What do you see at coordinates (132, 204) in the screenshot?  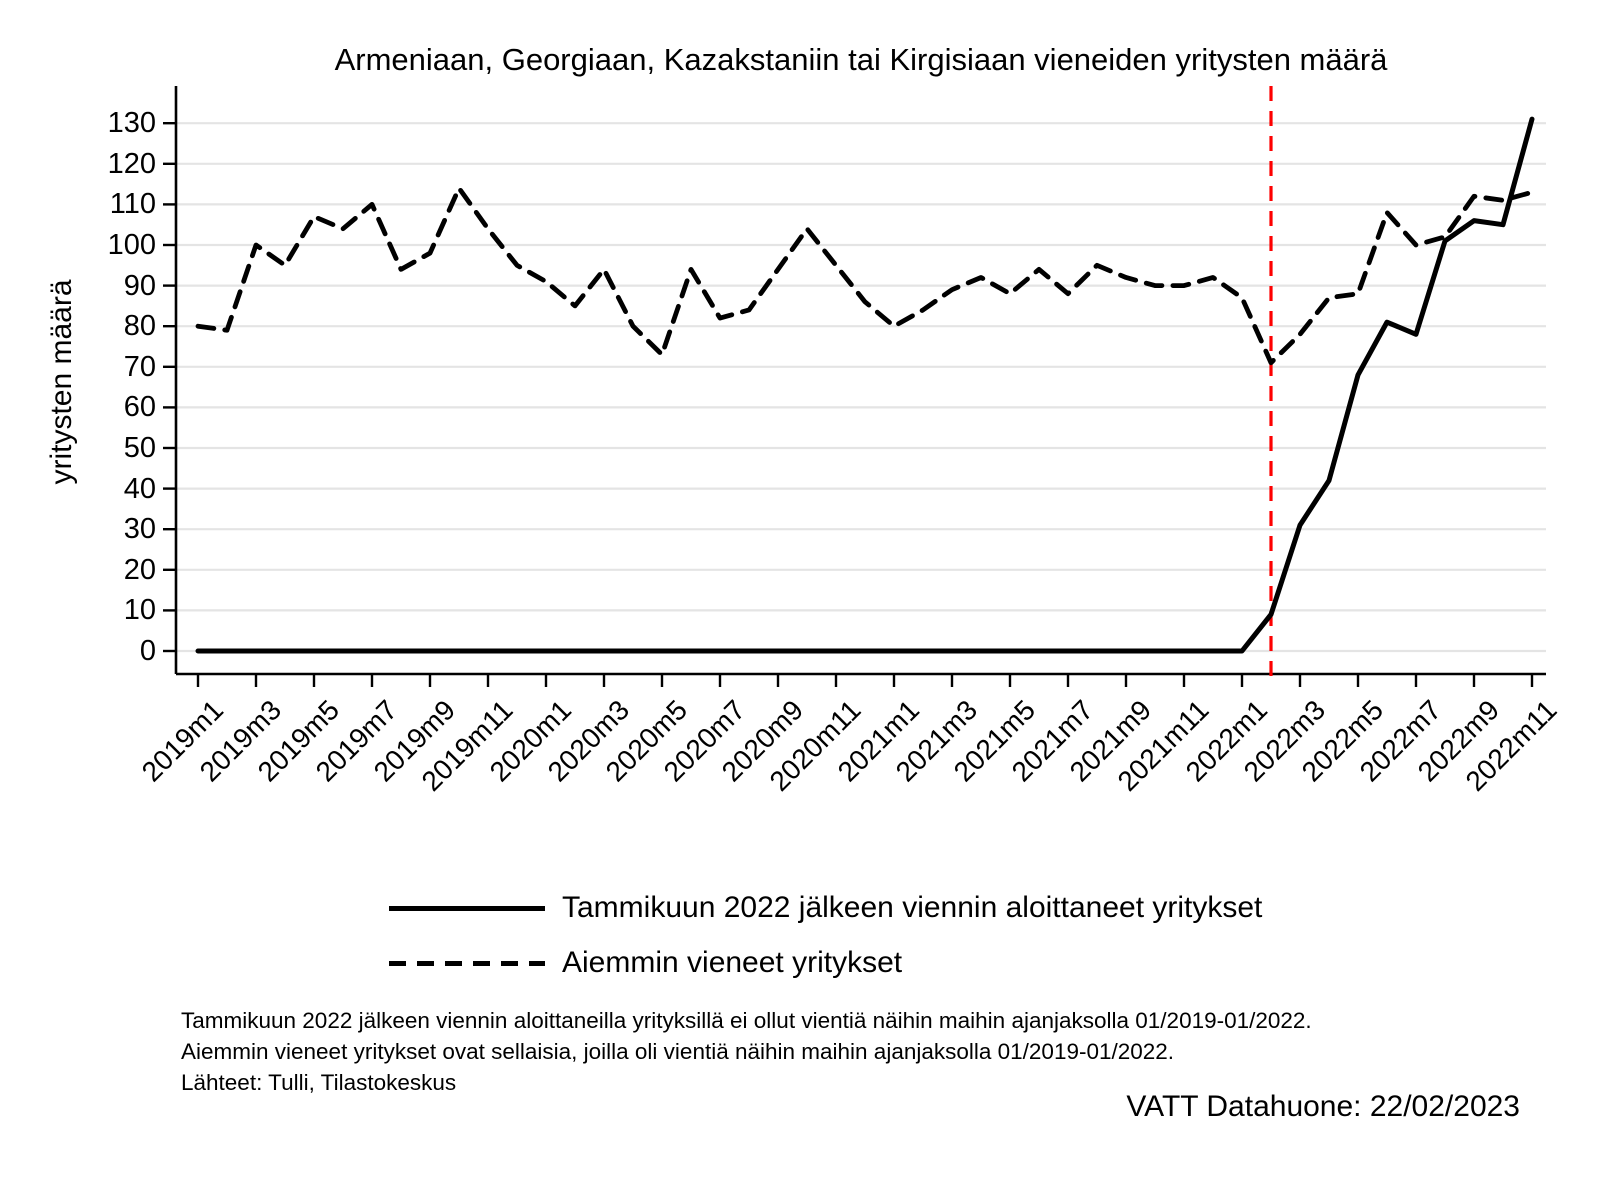 I see `y-tick-label: 110` at bounding box center [132, 204].